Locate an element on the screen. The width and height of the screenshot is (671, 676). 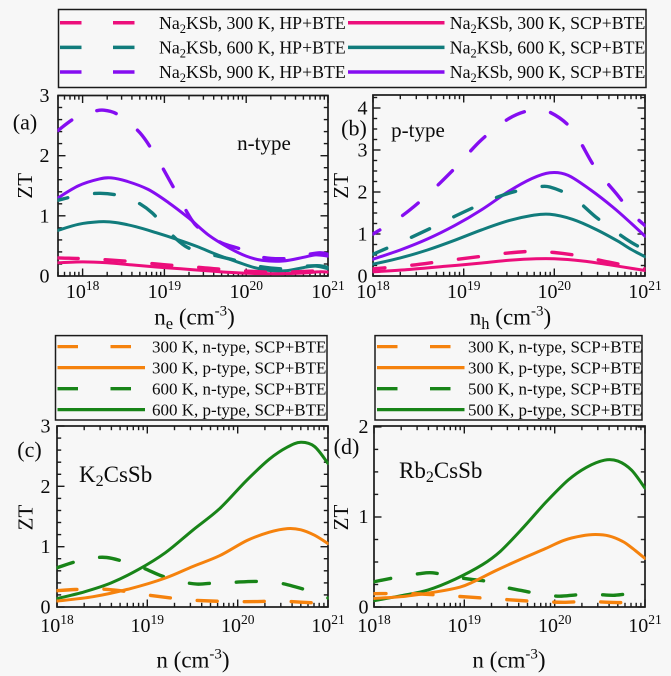
svg-text: (a) is located at coordinates (25, 122).